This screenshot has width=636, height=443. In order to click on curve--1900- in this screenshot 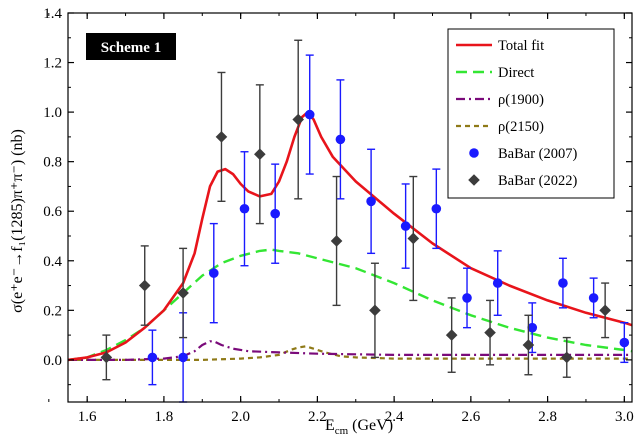, I will do `click(350, 350)`.